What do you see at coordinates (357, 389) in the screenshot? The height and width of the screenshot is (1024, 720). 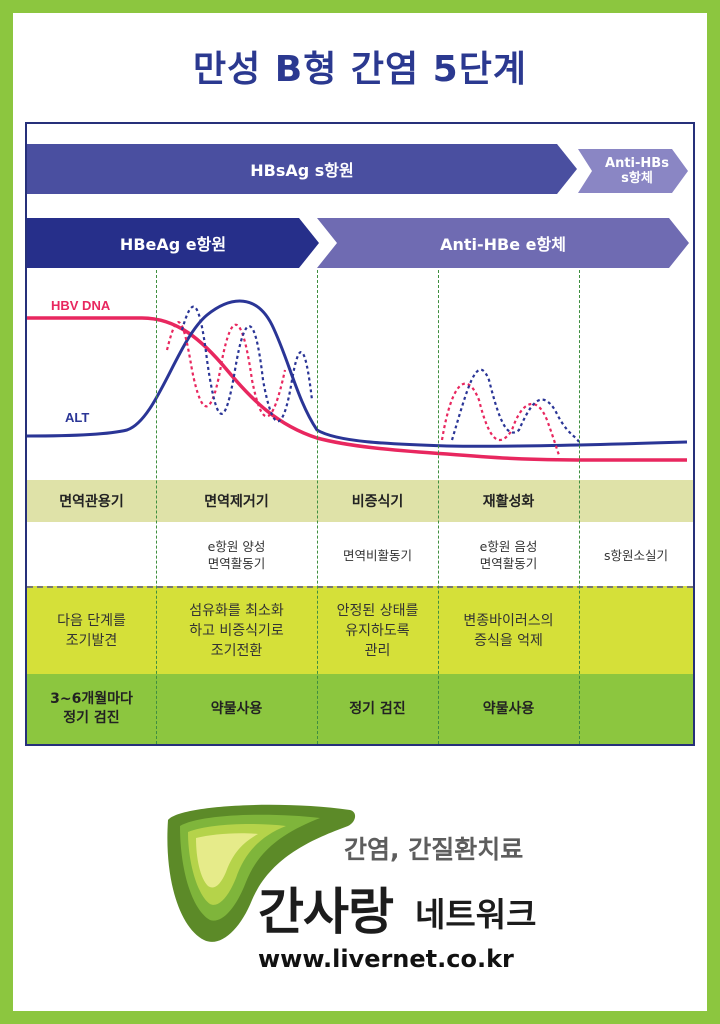 I see `hbv-dna-line` at bounding box center [357, 389].